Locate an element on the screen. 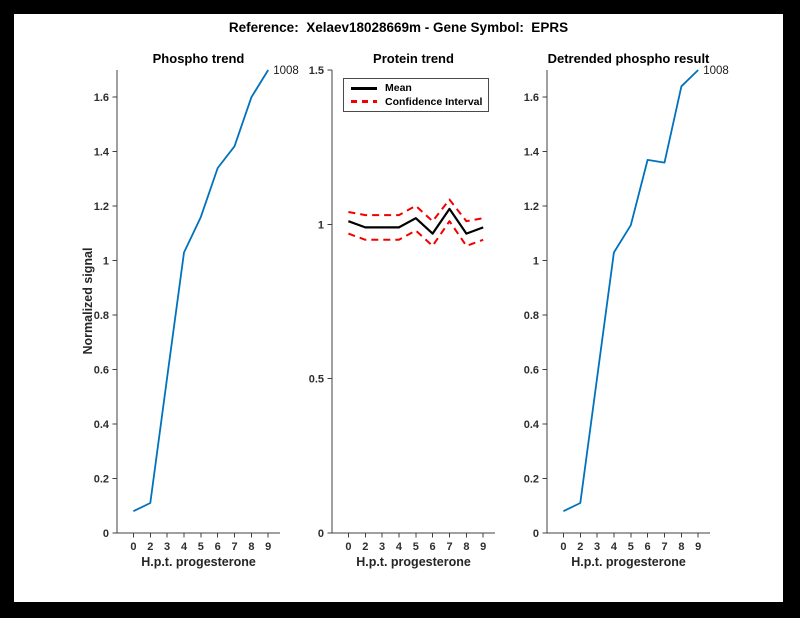  legend: Mean Confidence Interval is located at coordinates (416, 95).